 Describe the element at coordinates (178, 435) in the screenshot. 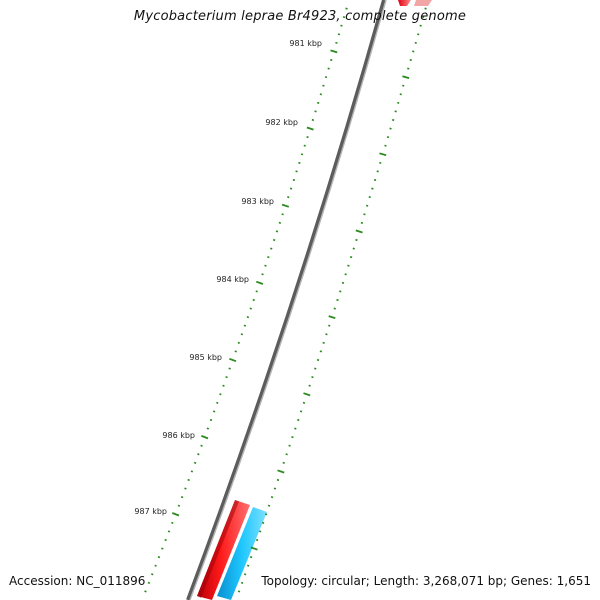

I see `tick-label-986kbp: 986 kbp` at that location.